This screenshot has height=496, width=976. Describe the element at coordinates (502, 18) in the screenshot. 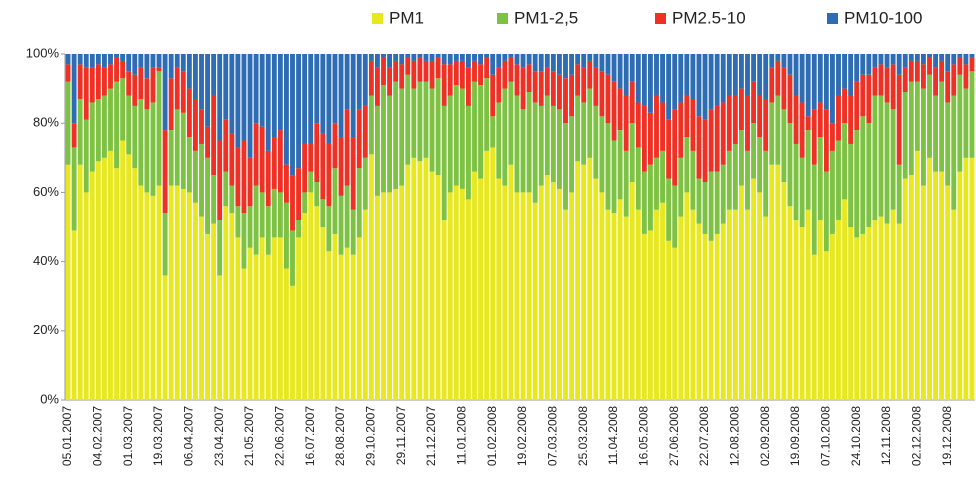

I see `legend-swatch` at that location.